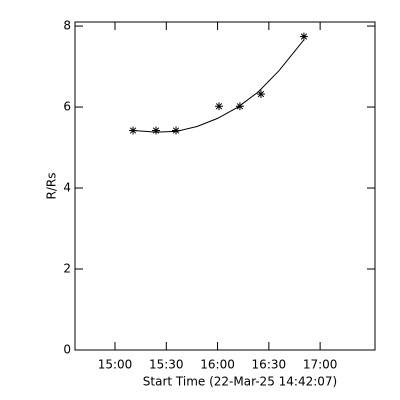 The height and width of the screenshot is (400, 400). Describe the element at coordinates (166, 365) in the screenshot. I see `x-tick-label: 15:30` at that location.